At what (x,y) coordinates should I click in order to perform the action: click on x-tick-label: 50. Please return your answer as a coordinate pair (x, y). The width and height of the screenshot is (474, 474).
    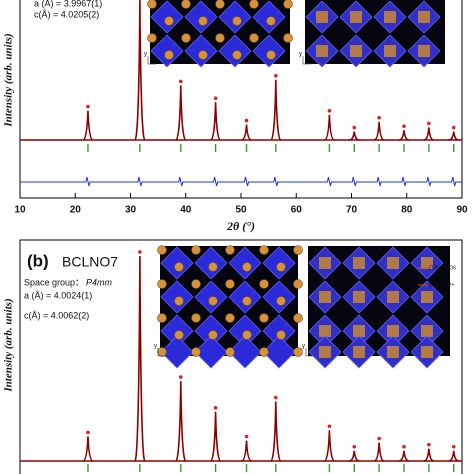
    Looking at the image, I should click on (241, 210).